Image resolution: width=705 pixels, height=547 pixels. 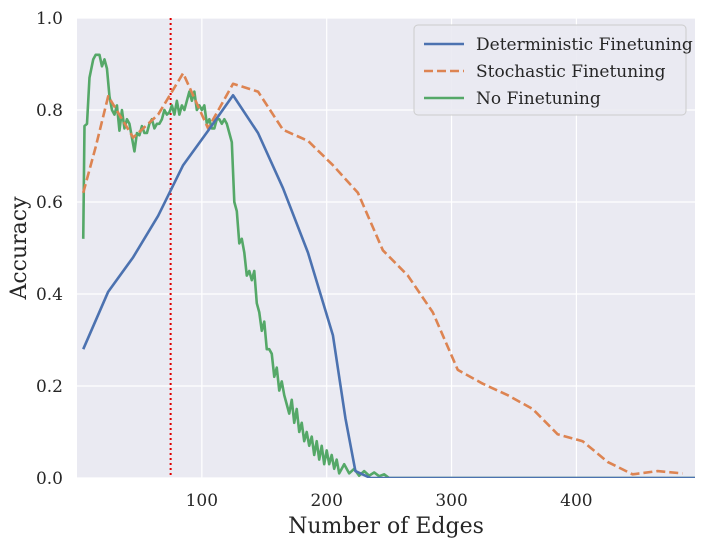 I want to click on x-tick-label: 400, so click(x=576, y=501).